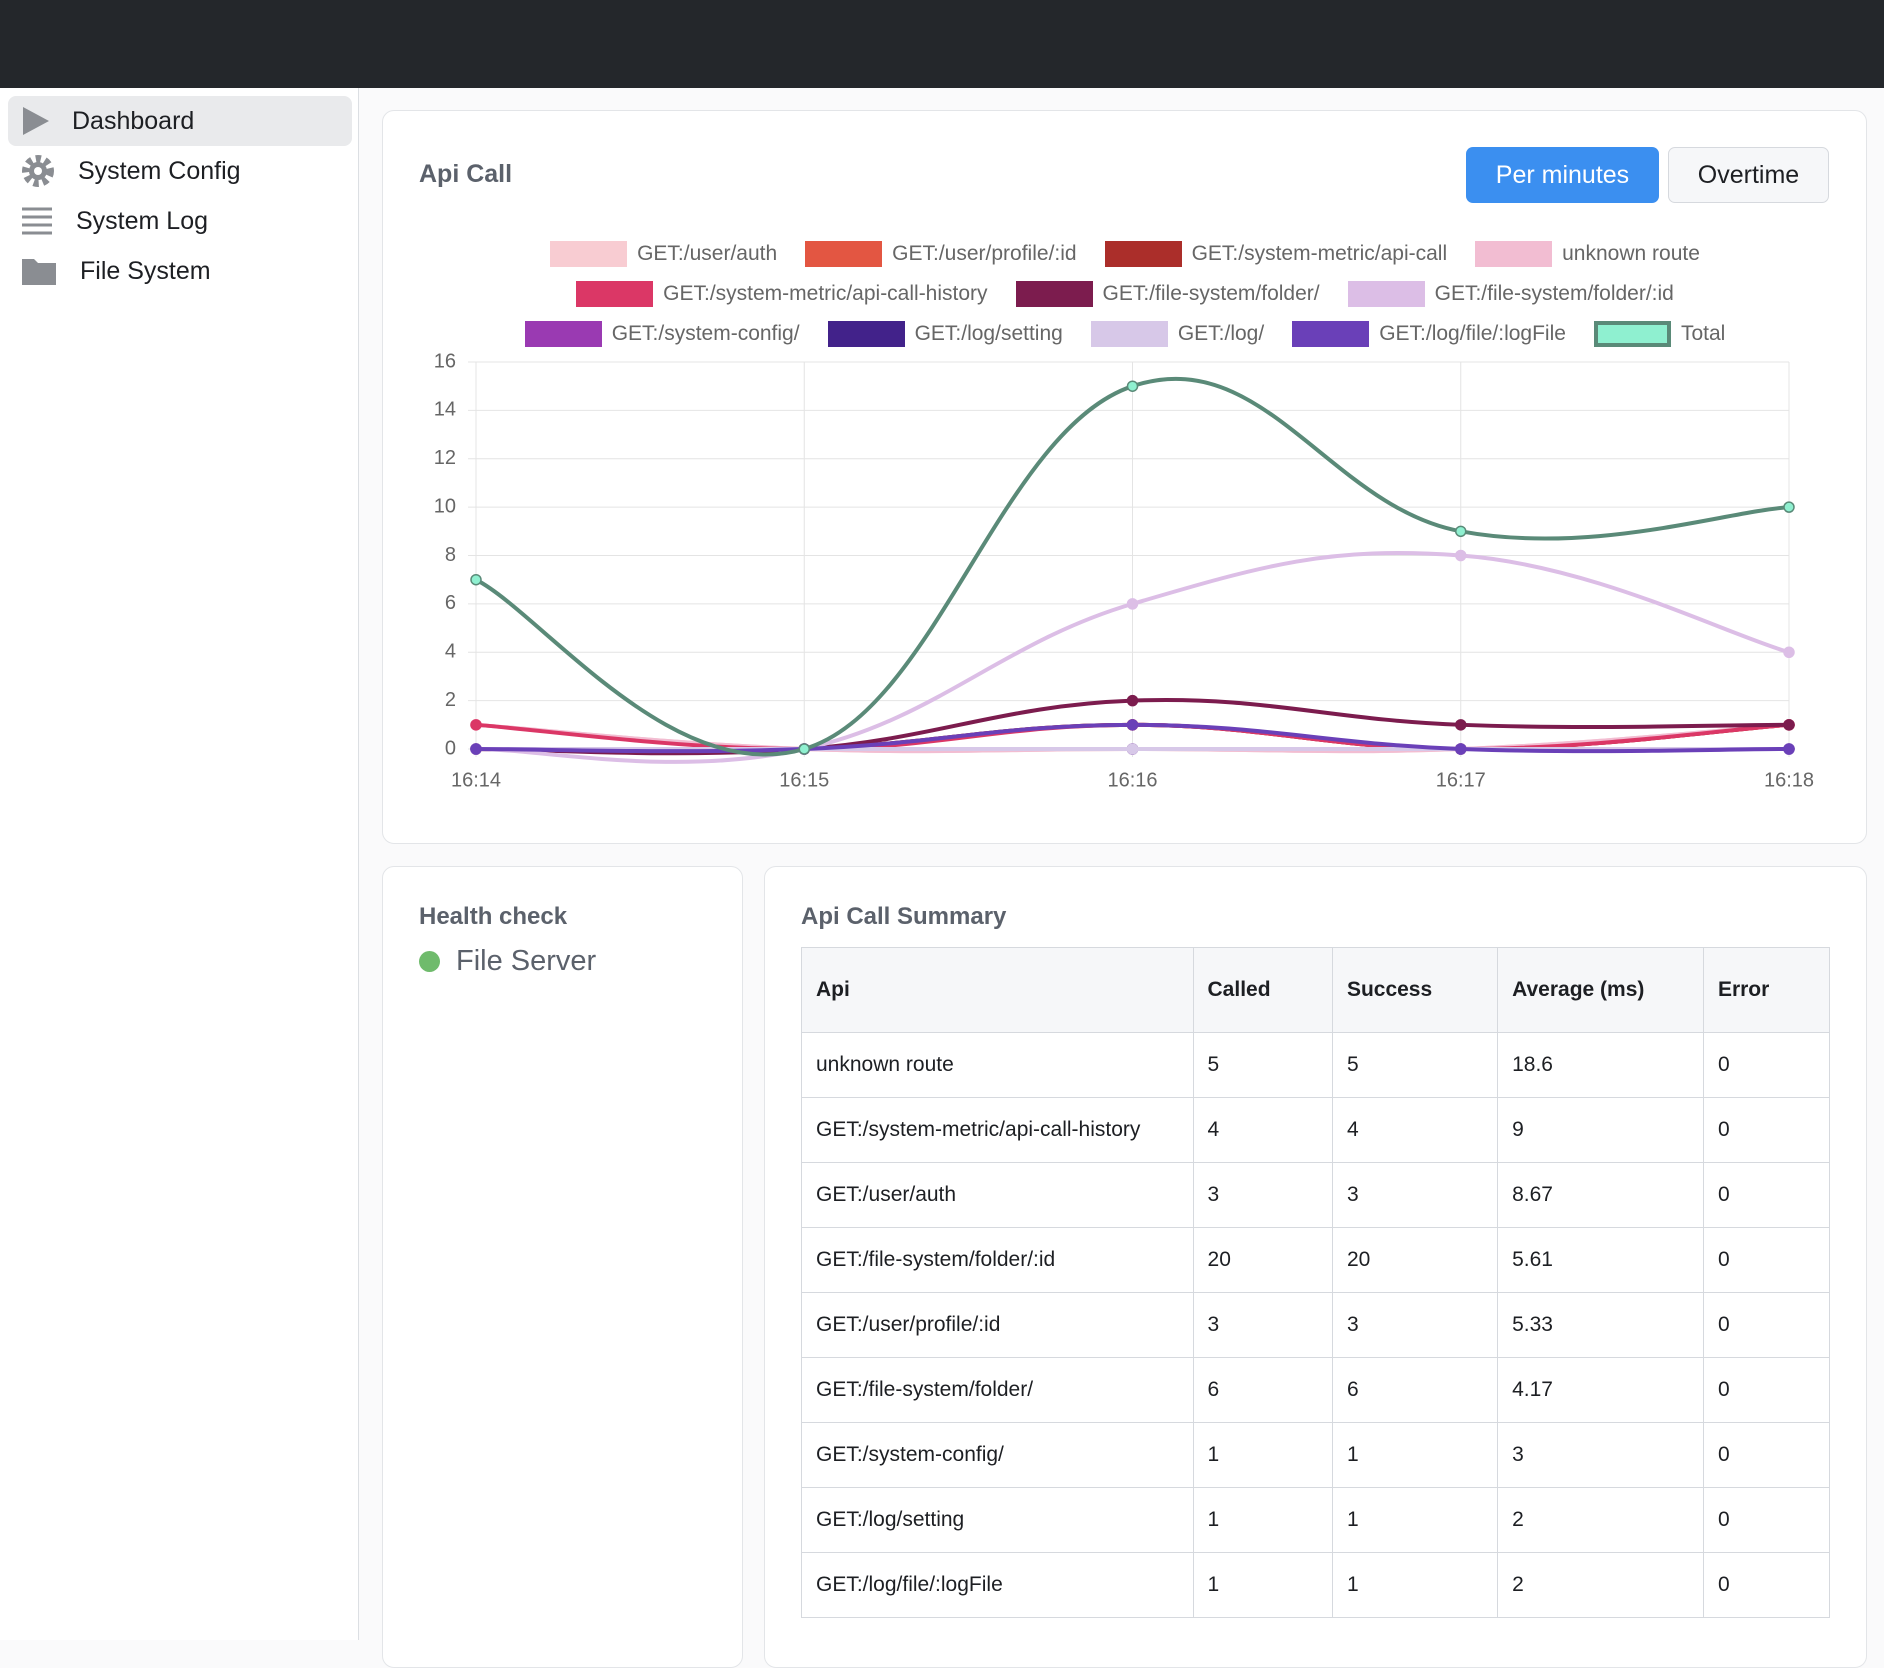 Image resolution: width=1884 pixels, height=1668 pixels. Describe the element at coordinates (942, 44) in the screenshot. I see `top-bar` at that location.